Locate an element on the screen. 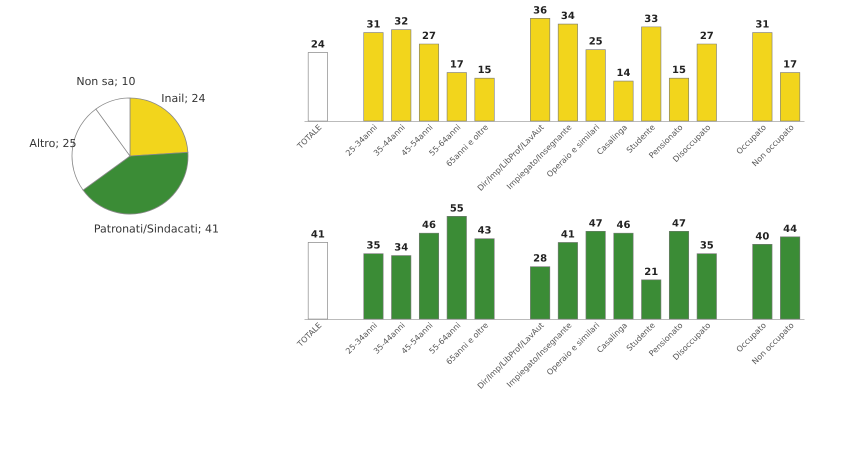 The image size is (853, 455). data-label: 25 is located at coordinates (595, 42).